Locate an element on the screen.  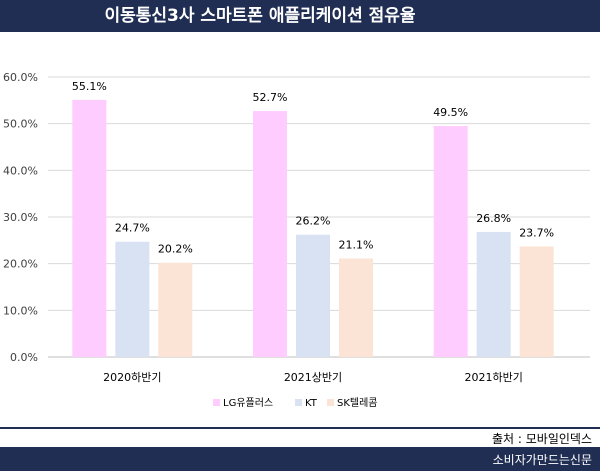
x-tick-label: 2021상반기 is located at coordinates (313, 377).